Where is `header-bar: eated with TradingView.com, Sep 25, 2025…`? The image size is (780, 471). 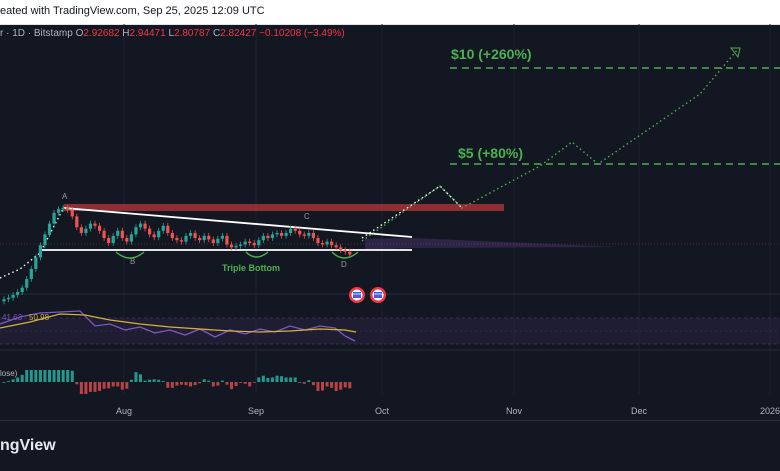 header-bar: eated with TradingView.com, Sep 25, 2025… is located at coordinates (390, 12).